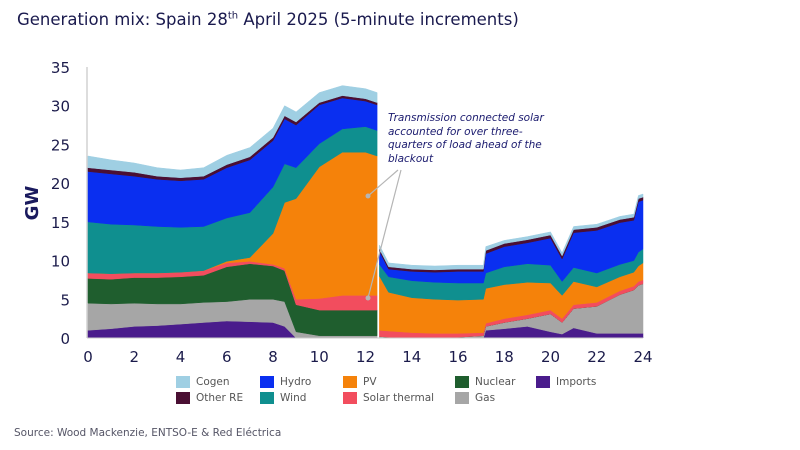 The height and width of the screenshot is (450, 800). What do you see at coordinates (319, 357) in the screenshot?
I see `x-tick-label: 10` at bounding box center [319, 357].